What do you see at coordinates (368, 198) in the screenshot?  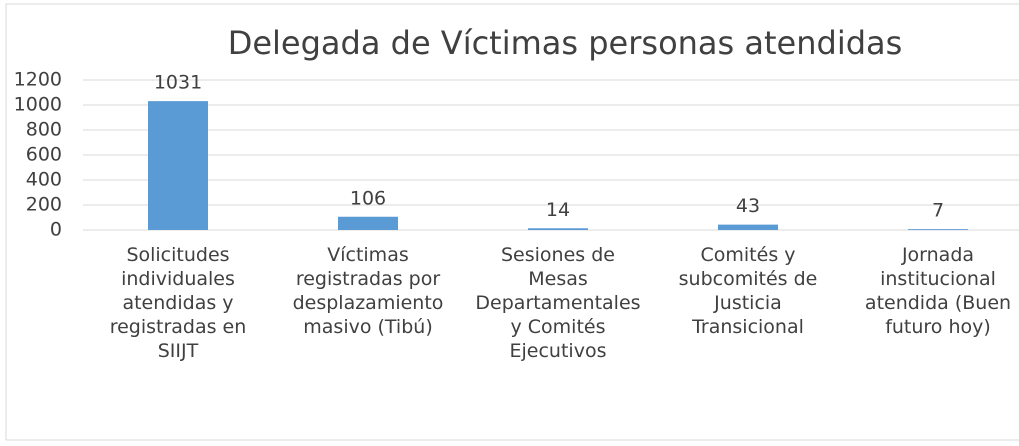 I see `data-label: 106` at bounding box center [368, 198].